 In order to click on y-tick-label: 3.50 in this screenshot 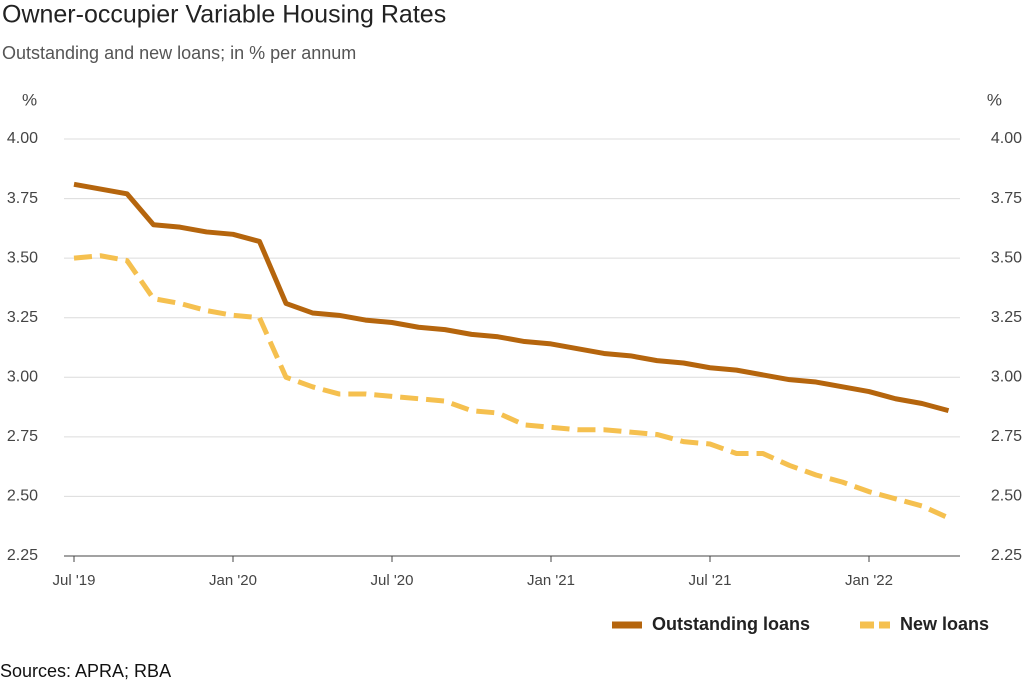, I will do `click(22, 257)`.